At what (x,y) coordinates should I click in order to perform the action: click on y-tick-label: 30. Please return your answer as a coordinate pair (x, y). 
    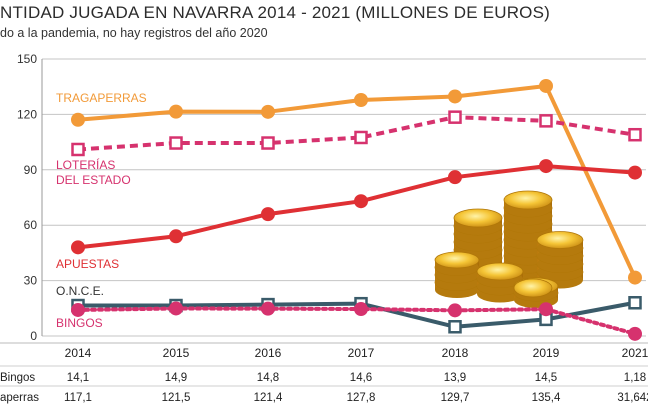
    Looking at the image, I should click on (31, 281).